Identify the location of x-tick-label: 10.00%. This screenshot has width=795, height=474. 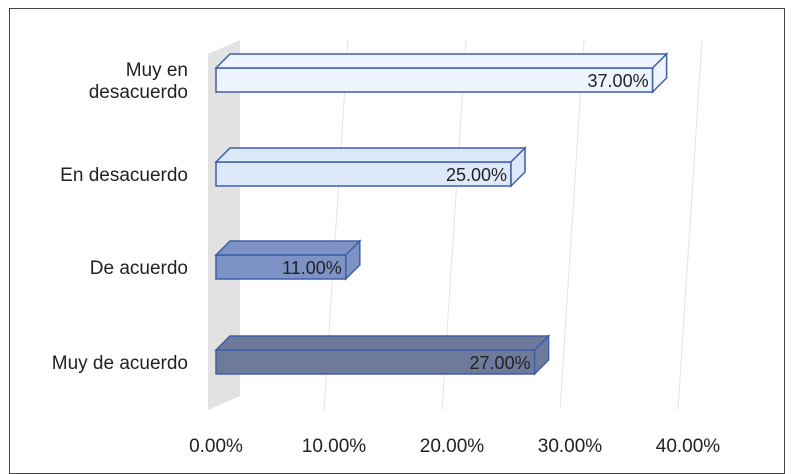
(334, 446).